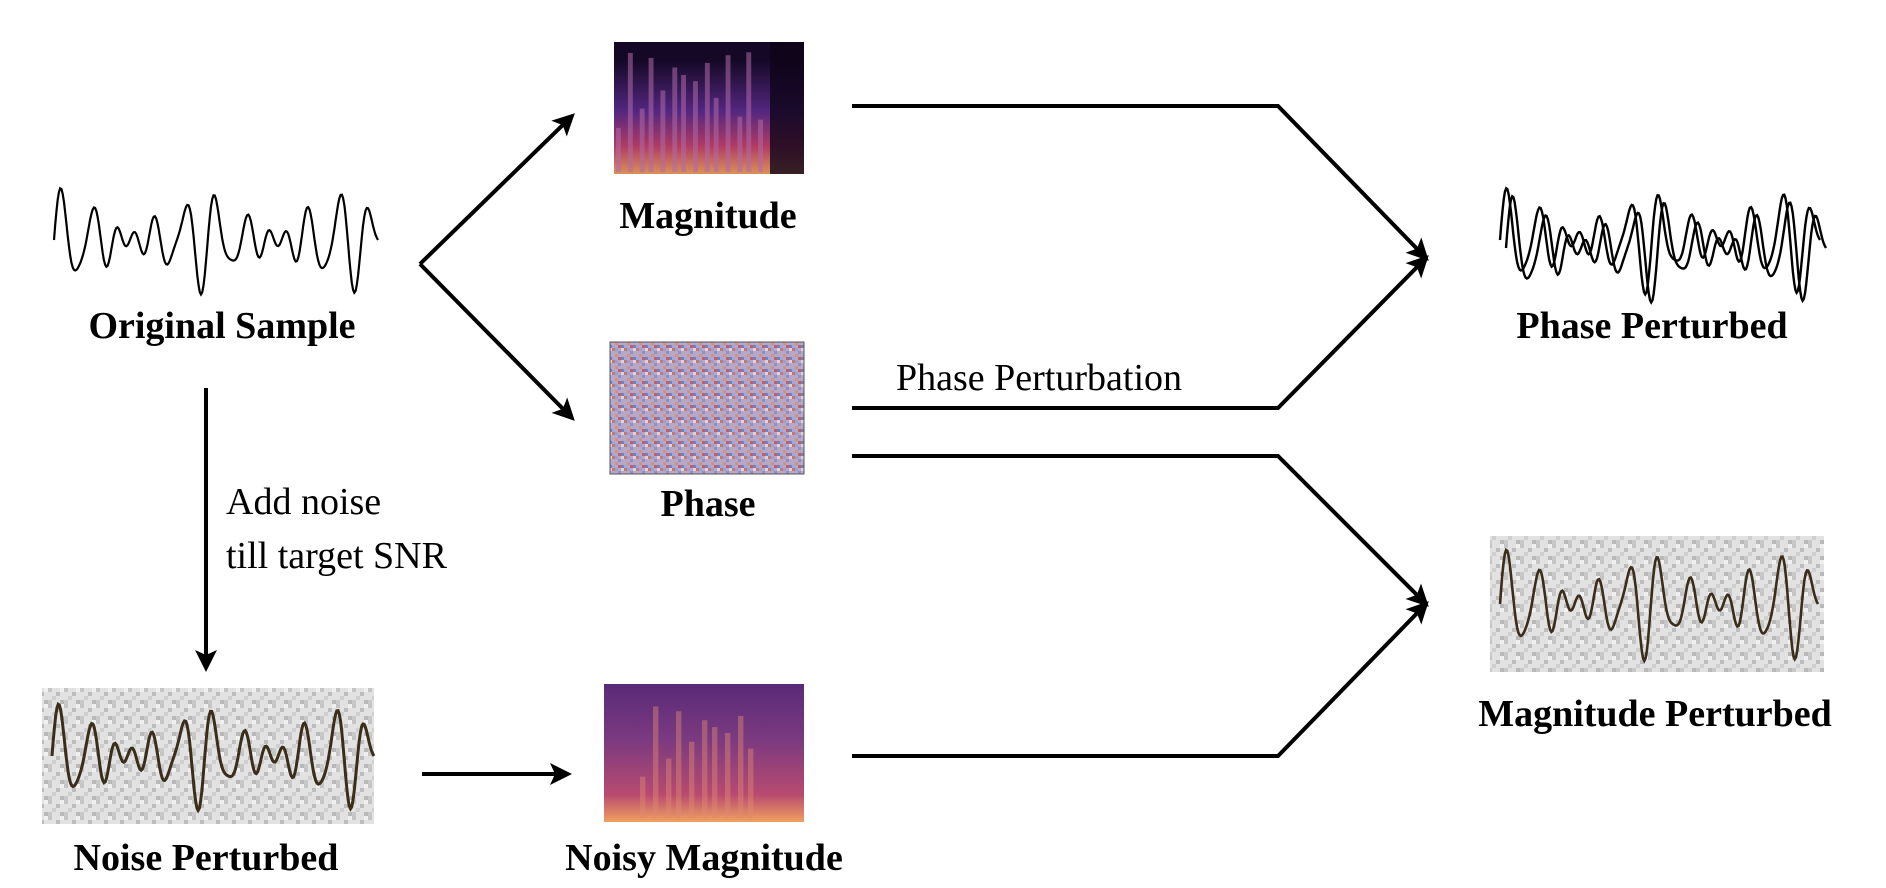 This screenshot has height=888, width=1886. Describe the element at coordinates (1140, 182) in the screenshot. I see `arrow-magnitude-to-phase-perturbed` at that location.